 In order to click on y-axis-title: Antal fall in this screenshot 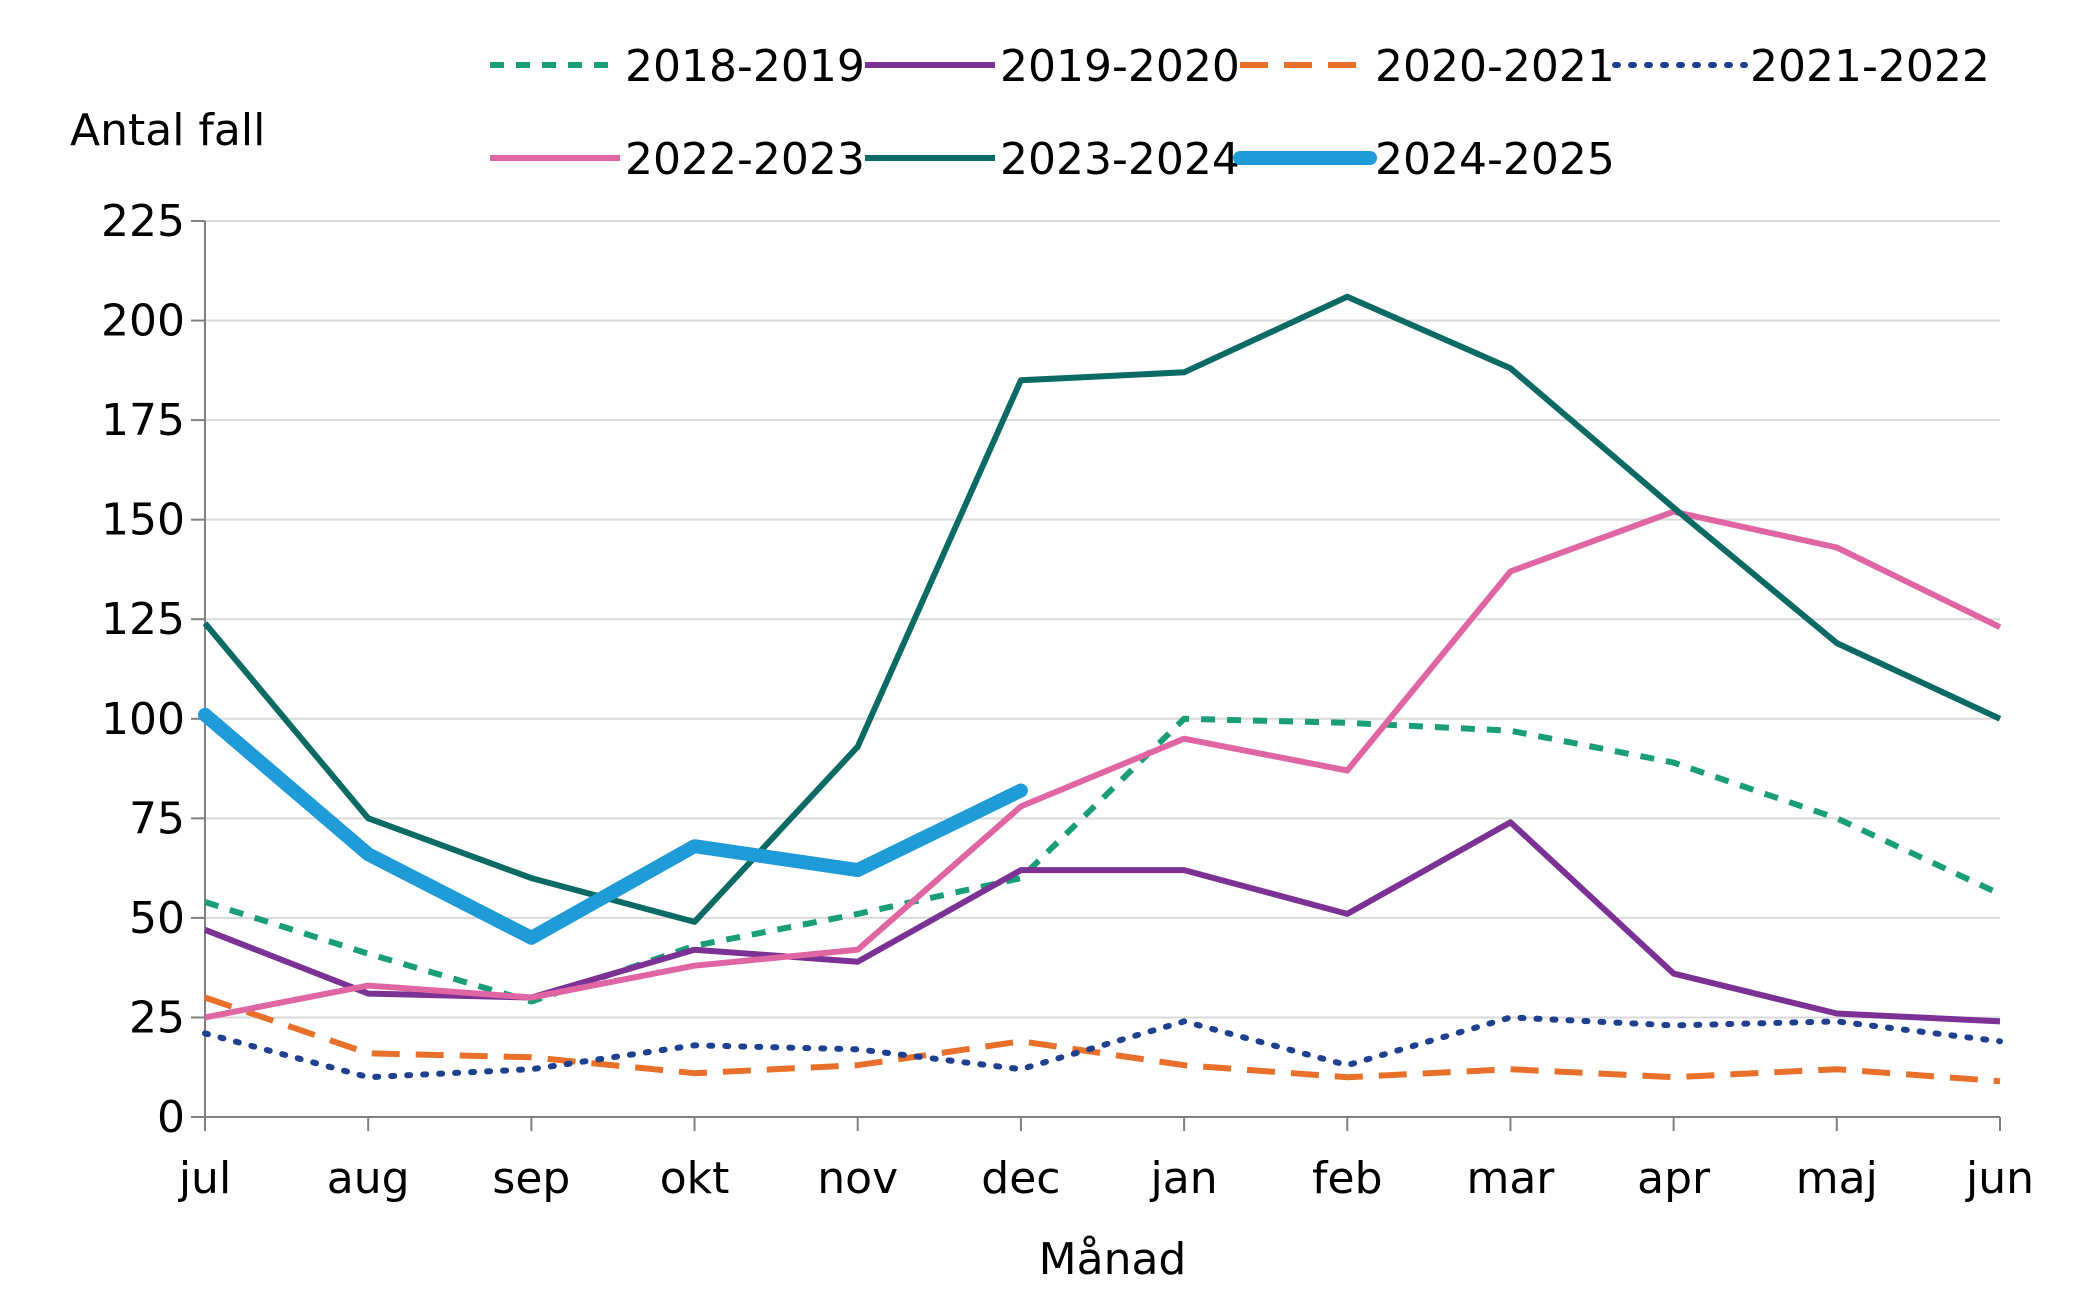, I will do `click(167, 130)`.